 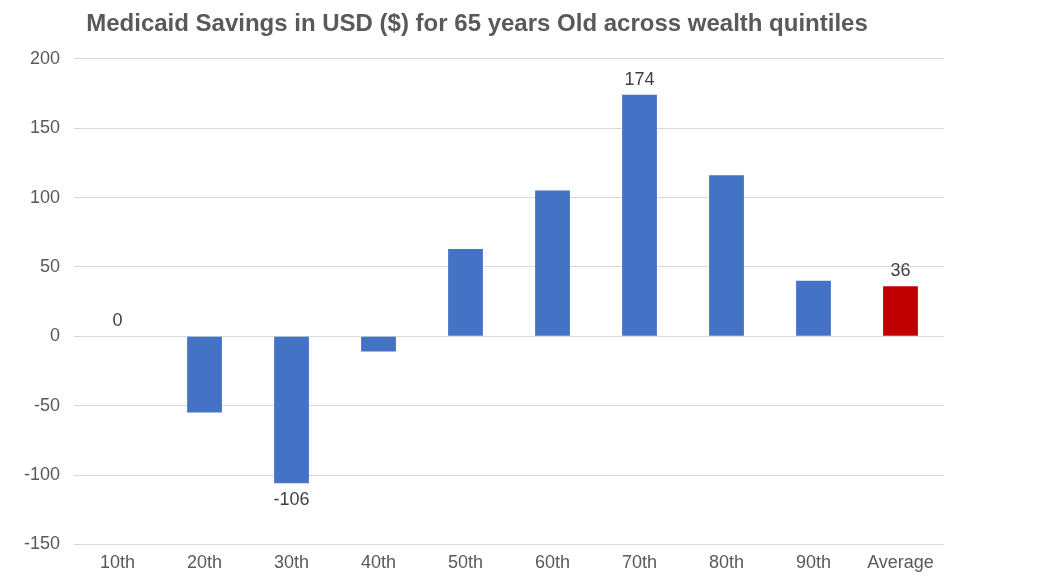 What do you see at coordinates (552, 562) in the screenshot?
I see `x-tick-label: 60th` at bounding box center [552, 562].